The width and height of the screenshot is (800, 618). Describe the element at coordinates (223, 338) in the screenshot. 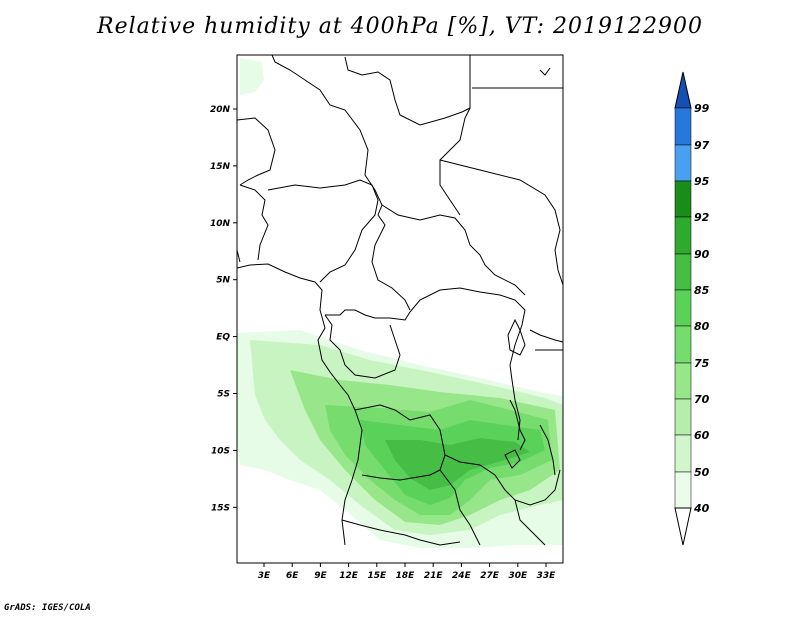

I see `lat-label: EQ` at that location.